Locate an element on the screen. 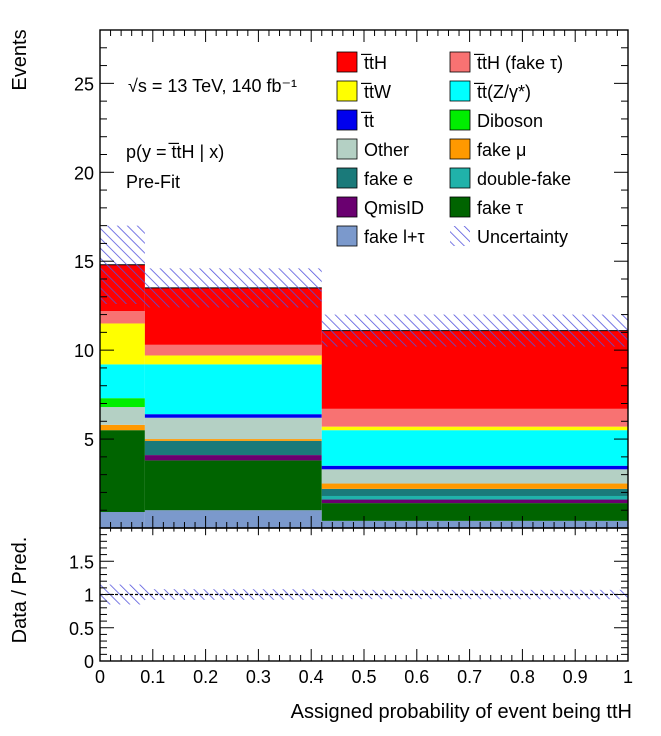  legend-label: Diboson is located at coordinates (510, 121).